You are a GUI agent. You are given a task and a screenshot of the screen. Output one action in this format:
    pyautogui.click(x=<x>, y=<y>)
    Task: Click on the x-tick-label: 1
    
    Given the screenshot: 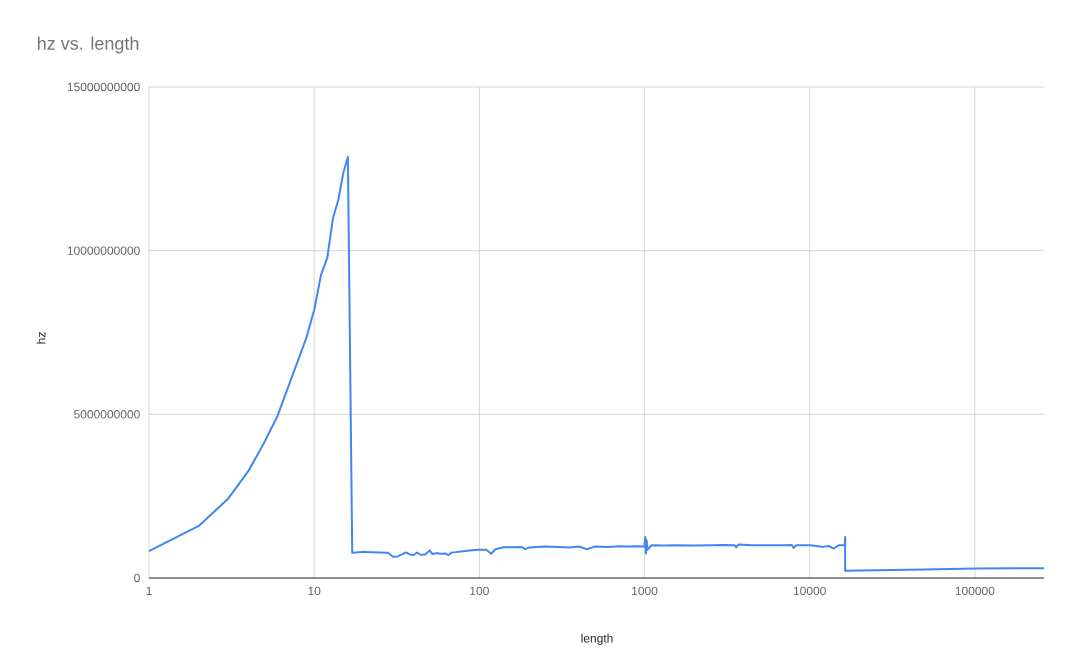 What is the action you would take?
    pyautogui.click(x=149, y=590)
    